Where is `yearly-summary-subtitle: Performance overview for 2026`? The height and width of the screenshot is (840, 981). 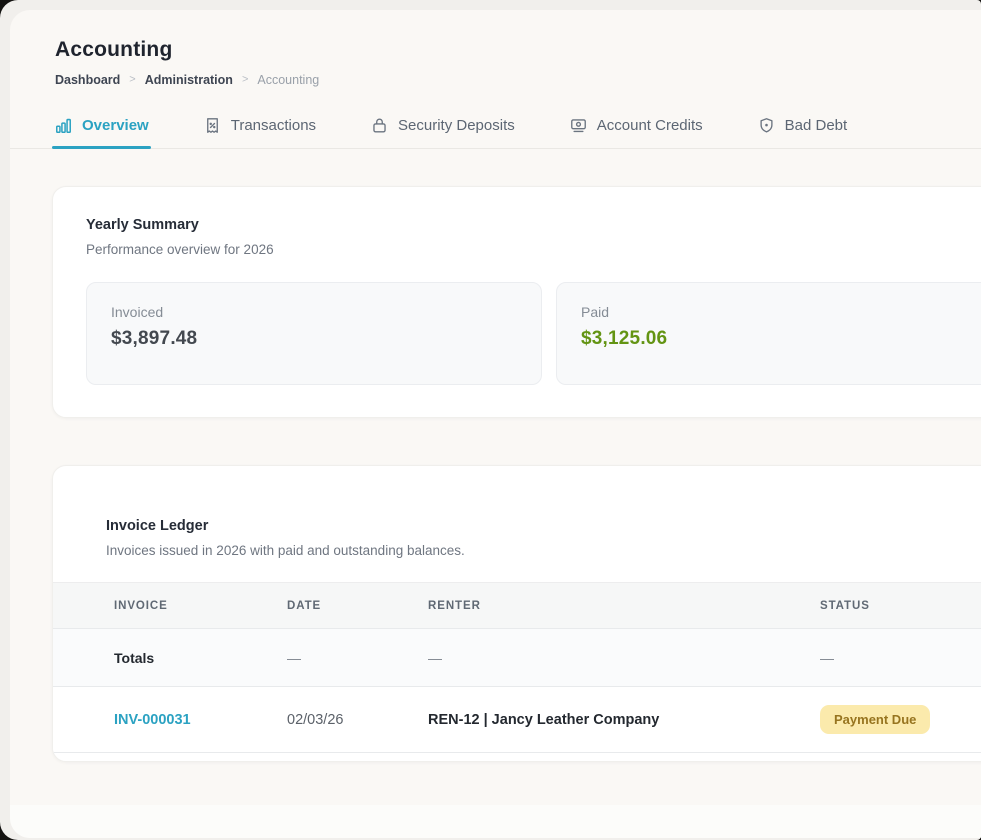 yearly-summary-subtitle: Performance overview for 2026 is located at coordinates (180, 249).